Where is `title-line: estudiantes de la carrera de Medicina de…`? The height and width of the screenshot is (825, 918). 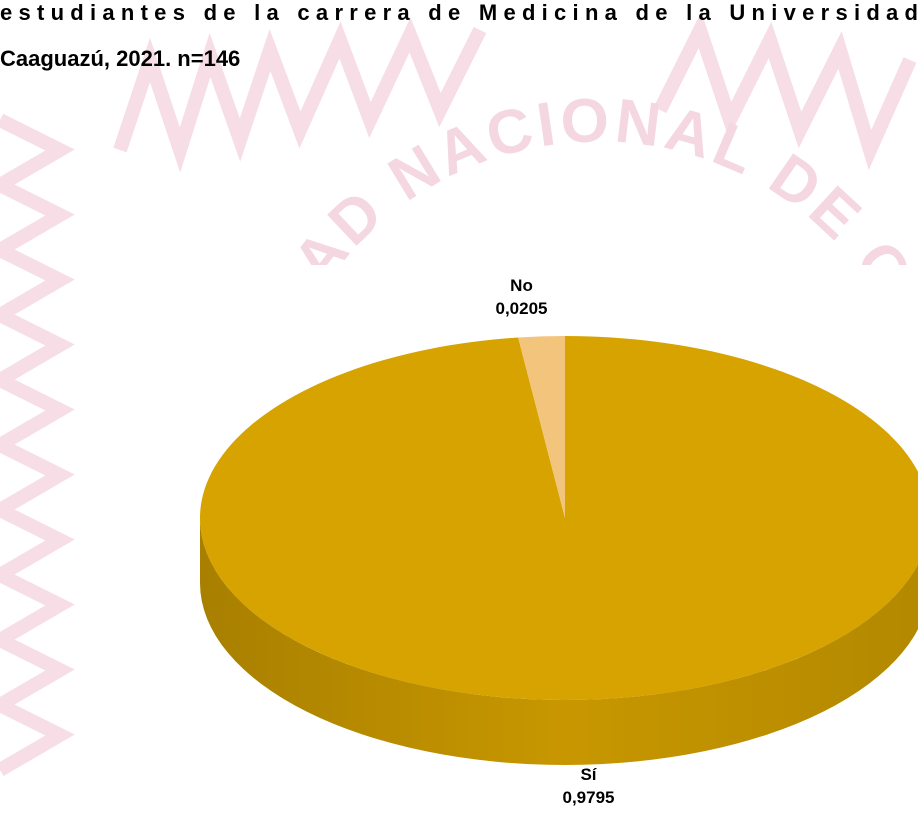 title-line: estudiantes de la carrera de Medicina de… is located at coordinates (459, 12).